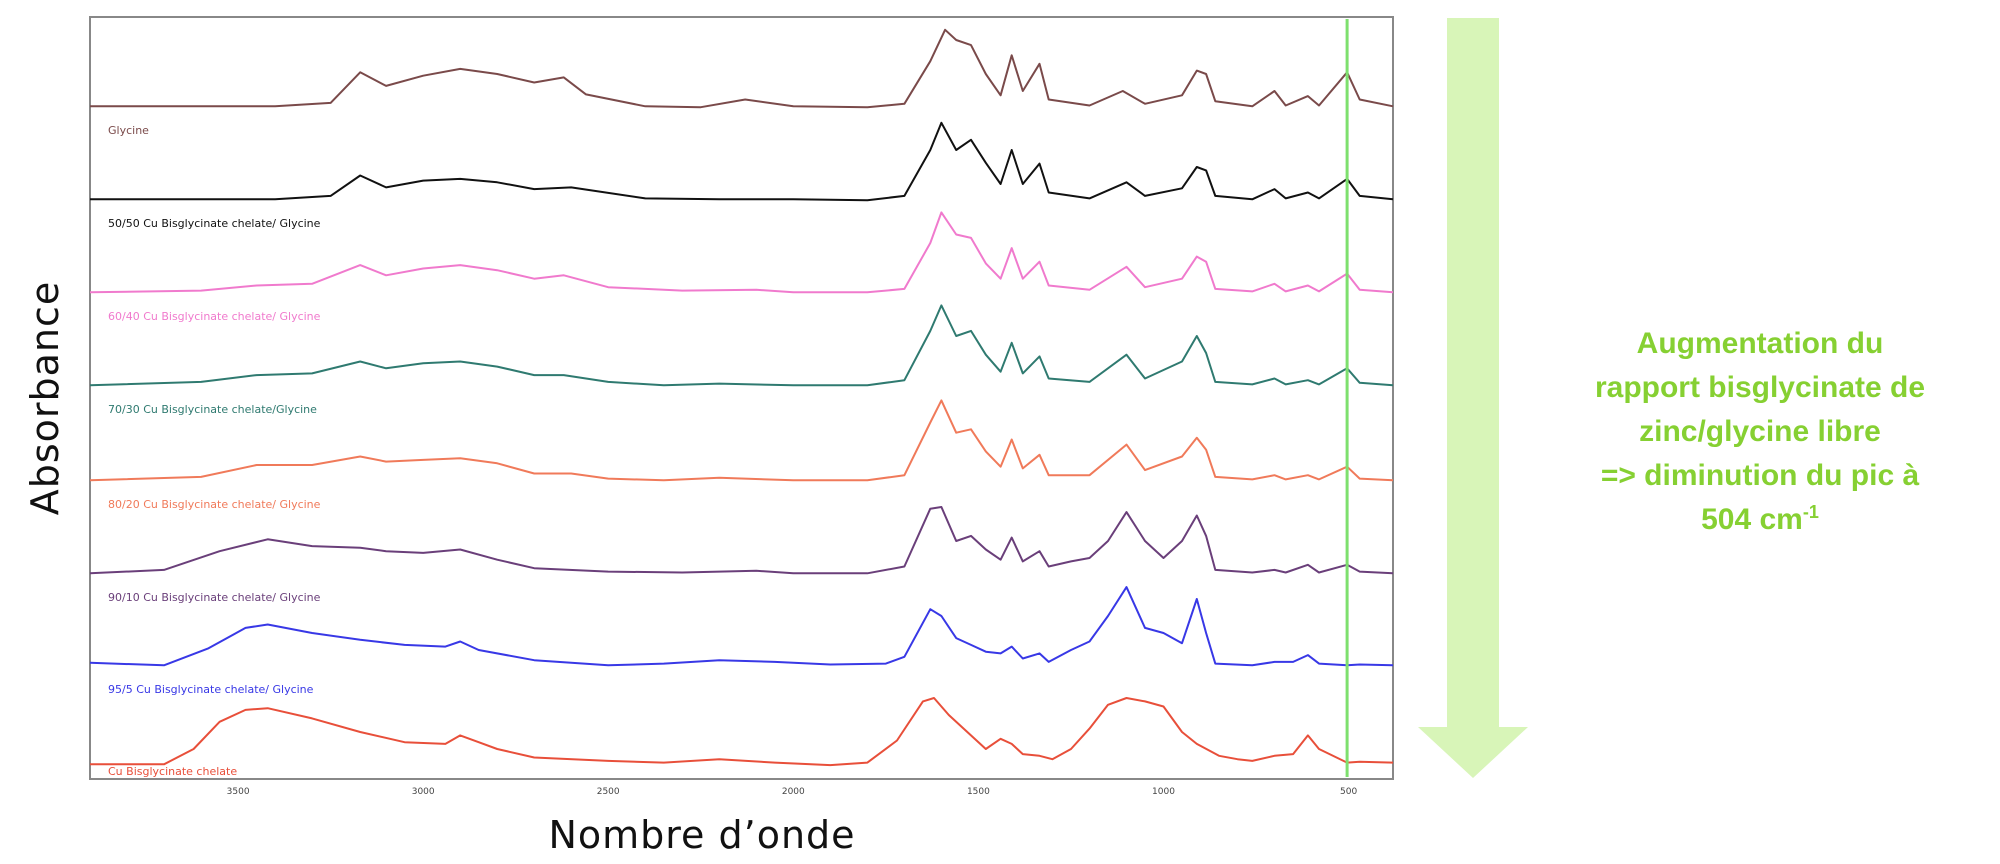  Describe the element at coordinates (1760, 387) in the screenshot. I see `annotation-line-2: rapport bisglycinate de` at that location.